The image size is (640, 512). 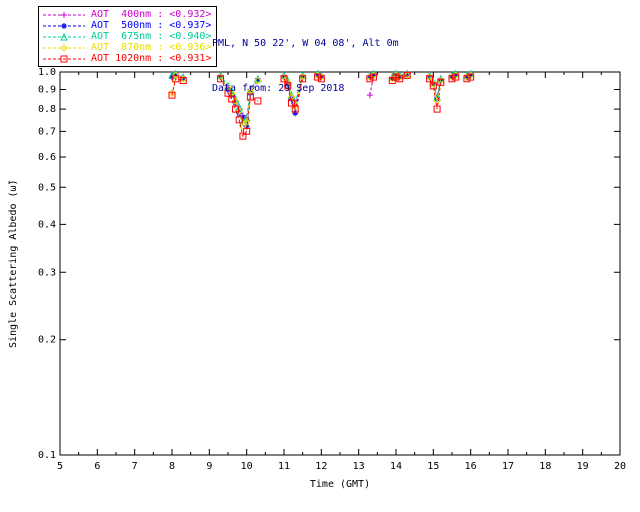 I want to click on legend-entry: AOT 500nm : <0.937>, so click(x=126, y=25).